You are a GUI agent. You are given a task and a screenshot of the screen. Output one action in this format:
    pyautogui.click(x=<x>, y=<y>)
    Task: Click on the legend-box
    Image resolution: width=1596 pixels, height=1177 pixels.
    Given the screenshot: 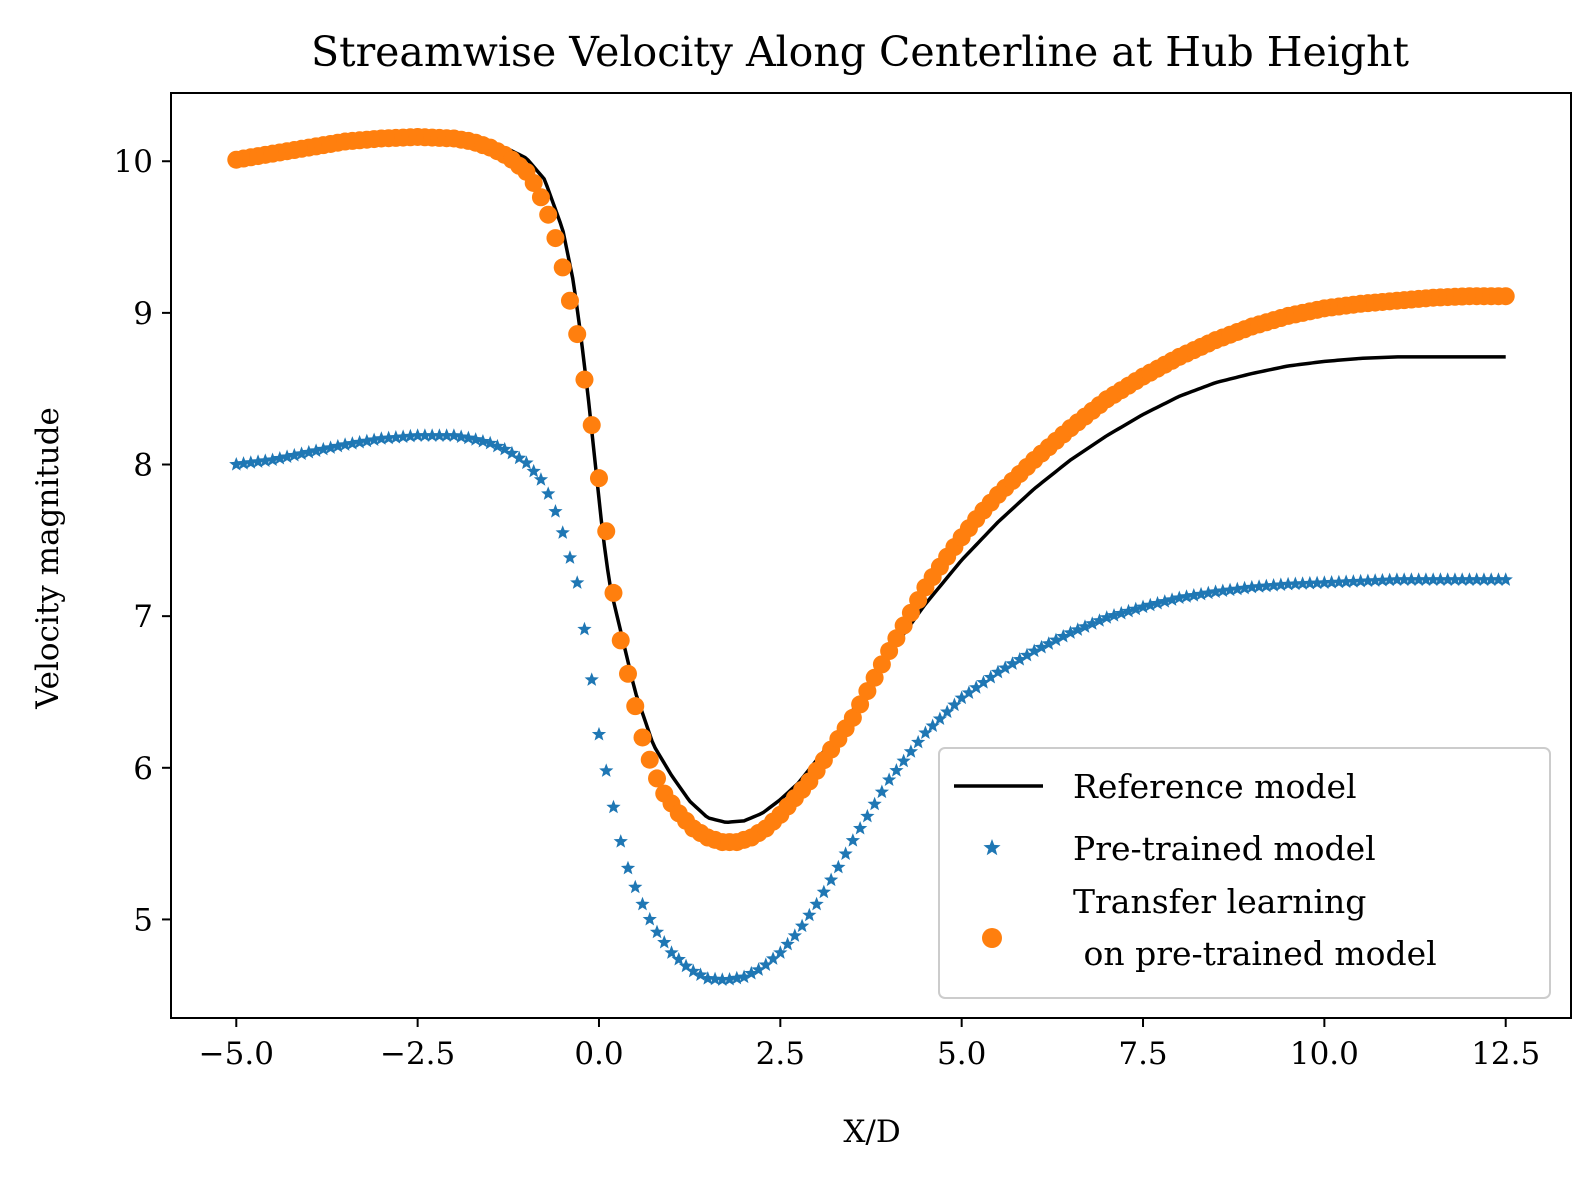 What is the action you would take?
    pyautogui.click(x=1244, y=873)
    